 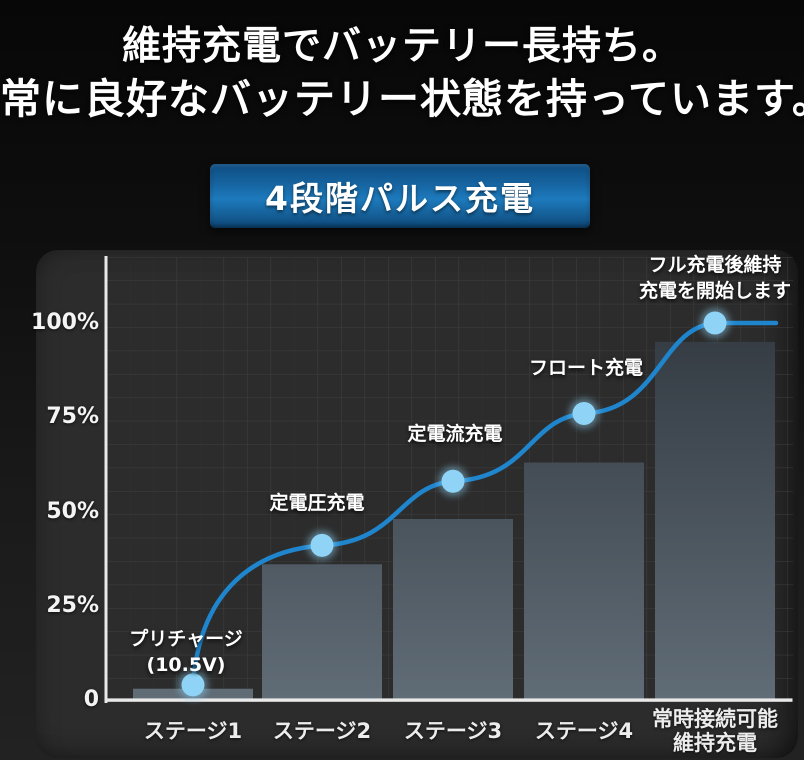 What do you see at coordinates (72, 511) in the screenshot?
I see `y-axis-tick-label-line: 50%` at bounding box center [72, 511].